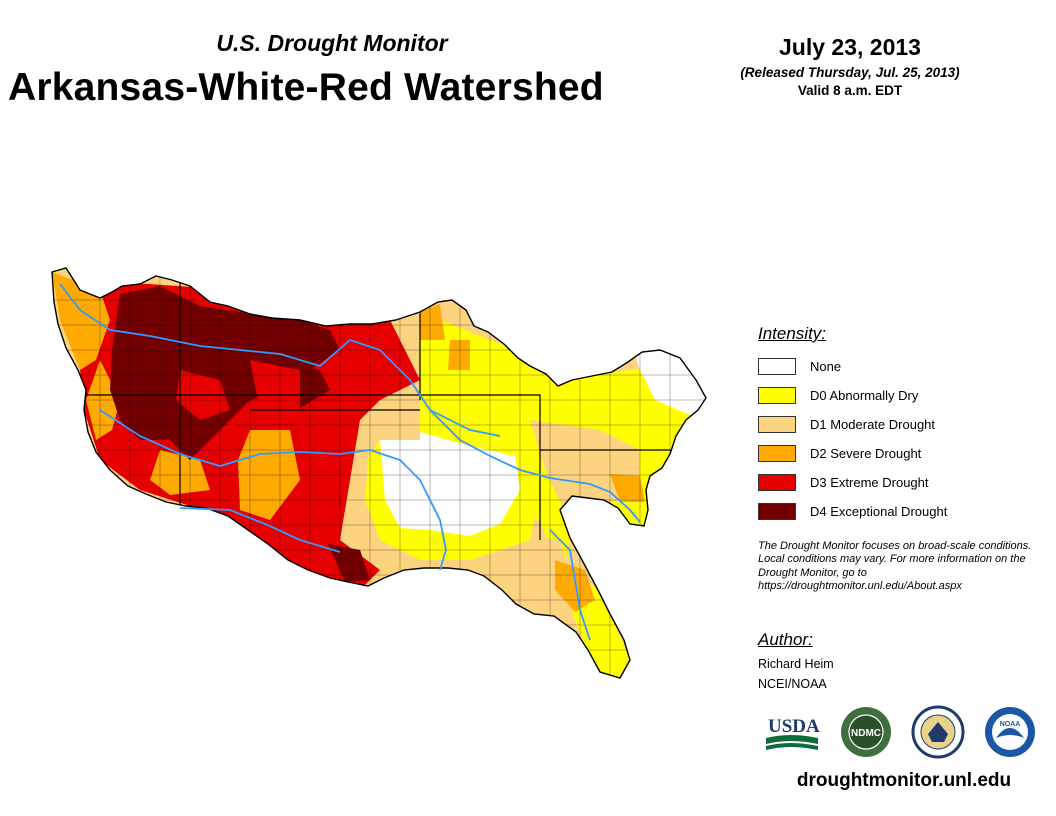 This screenshot has width=1056, height=816. What do you see at coordinates (850, 90) in the screenshot?
I see `valid-time: Valid 8 a.m. EDT` at bounding box center [850, 90].